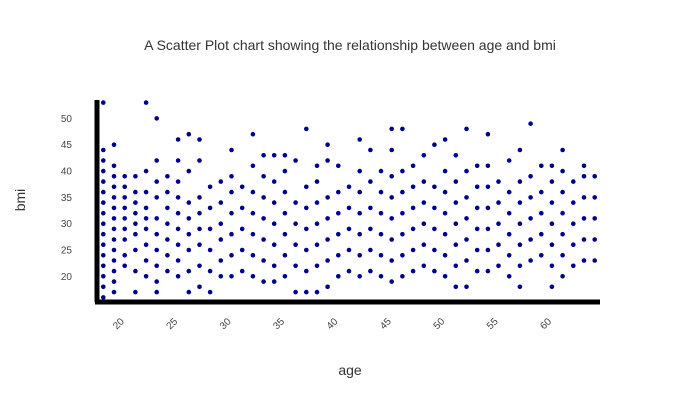 Image resolution: width=700 pixels, height=400 pixels. What do you see at coordinates (67, 172) in the screenshot?
I see `y-tick-label: 40` at bounding box center [67, 172].